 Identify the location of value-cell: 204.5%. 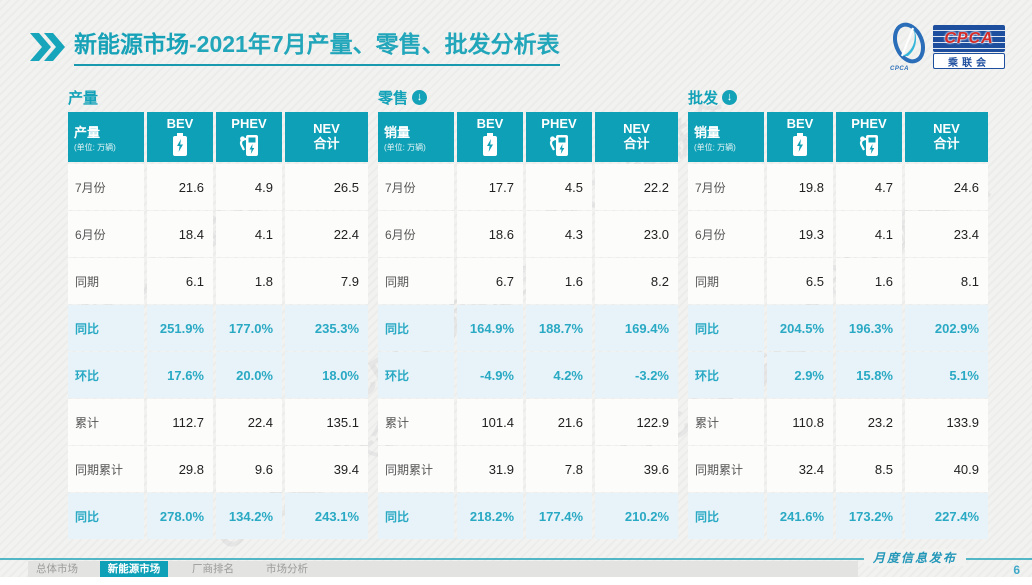
(800, 328).